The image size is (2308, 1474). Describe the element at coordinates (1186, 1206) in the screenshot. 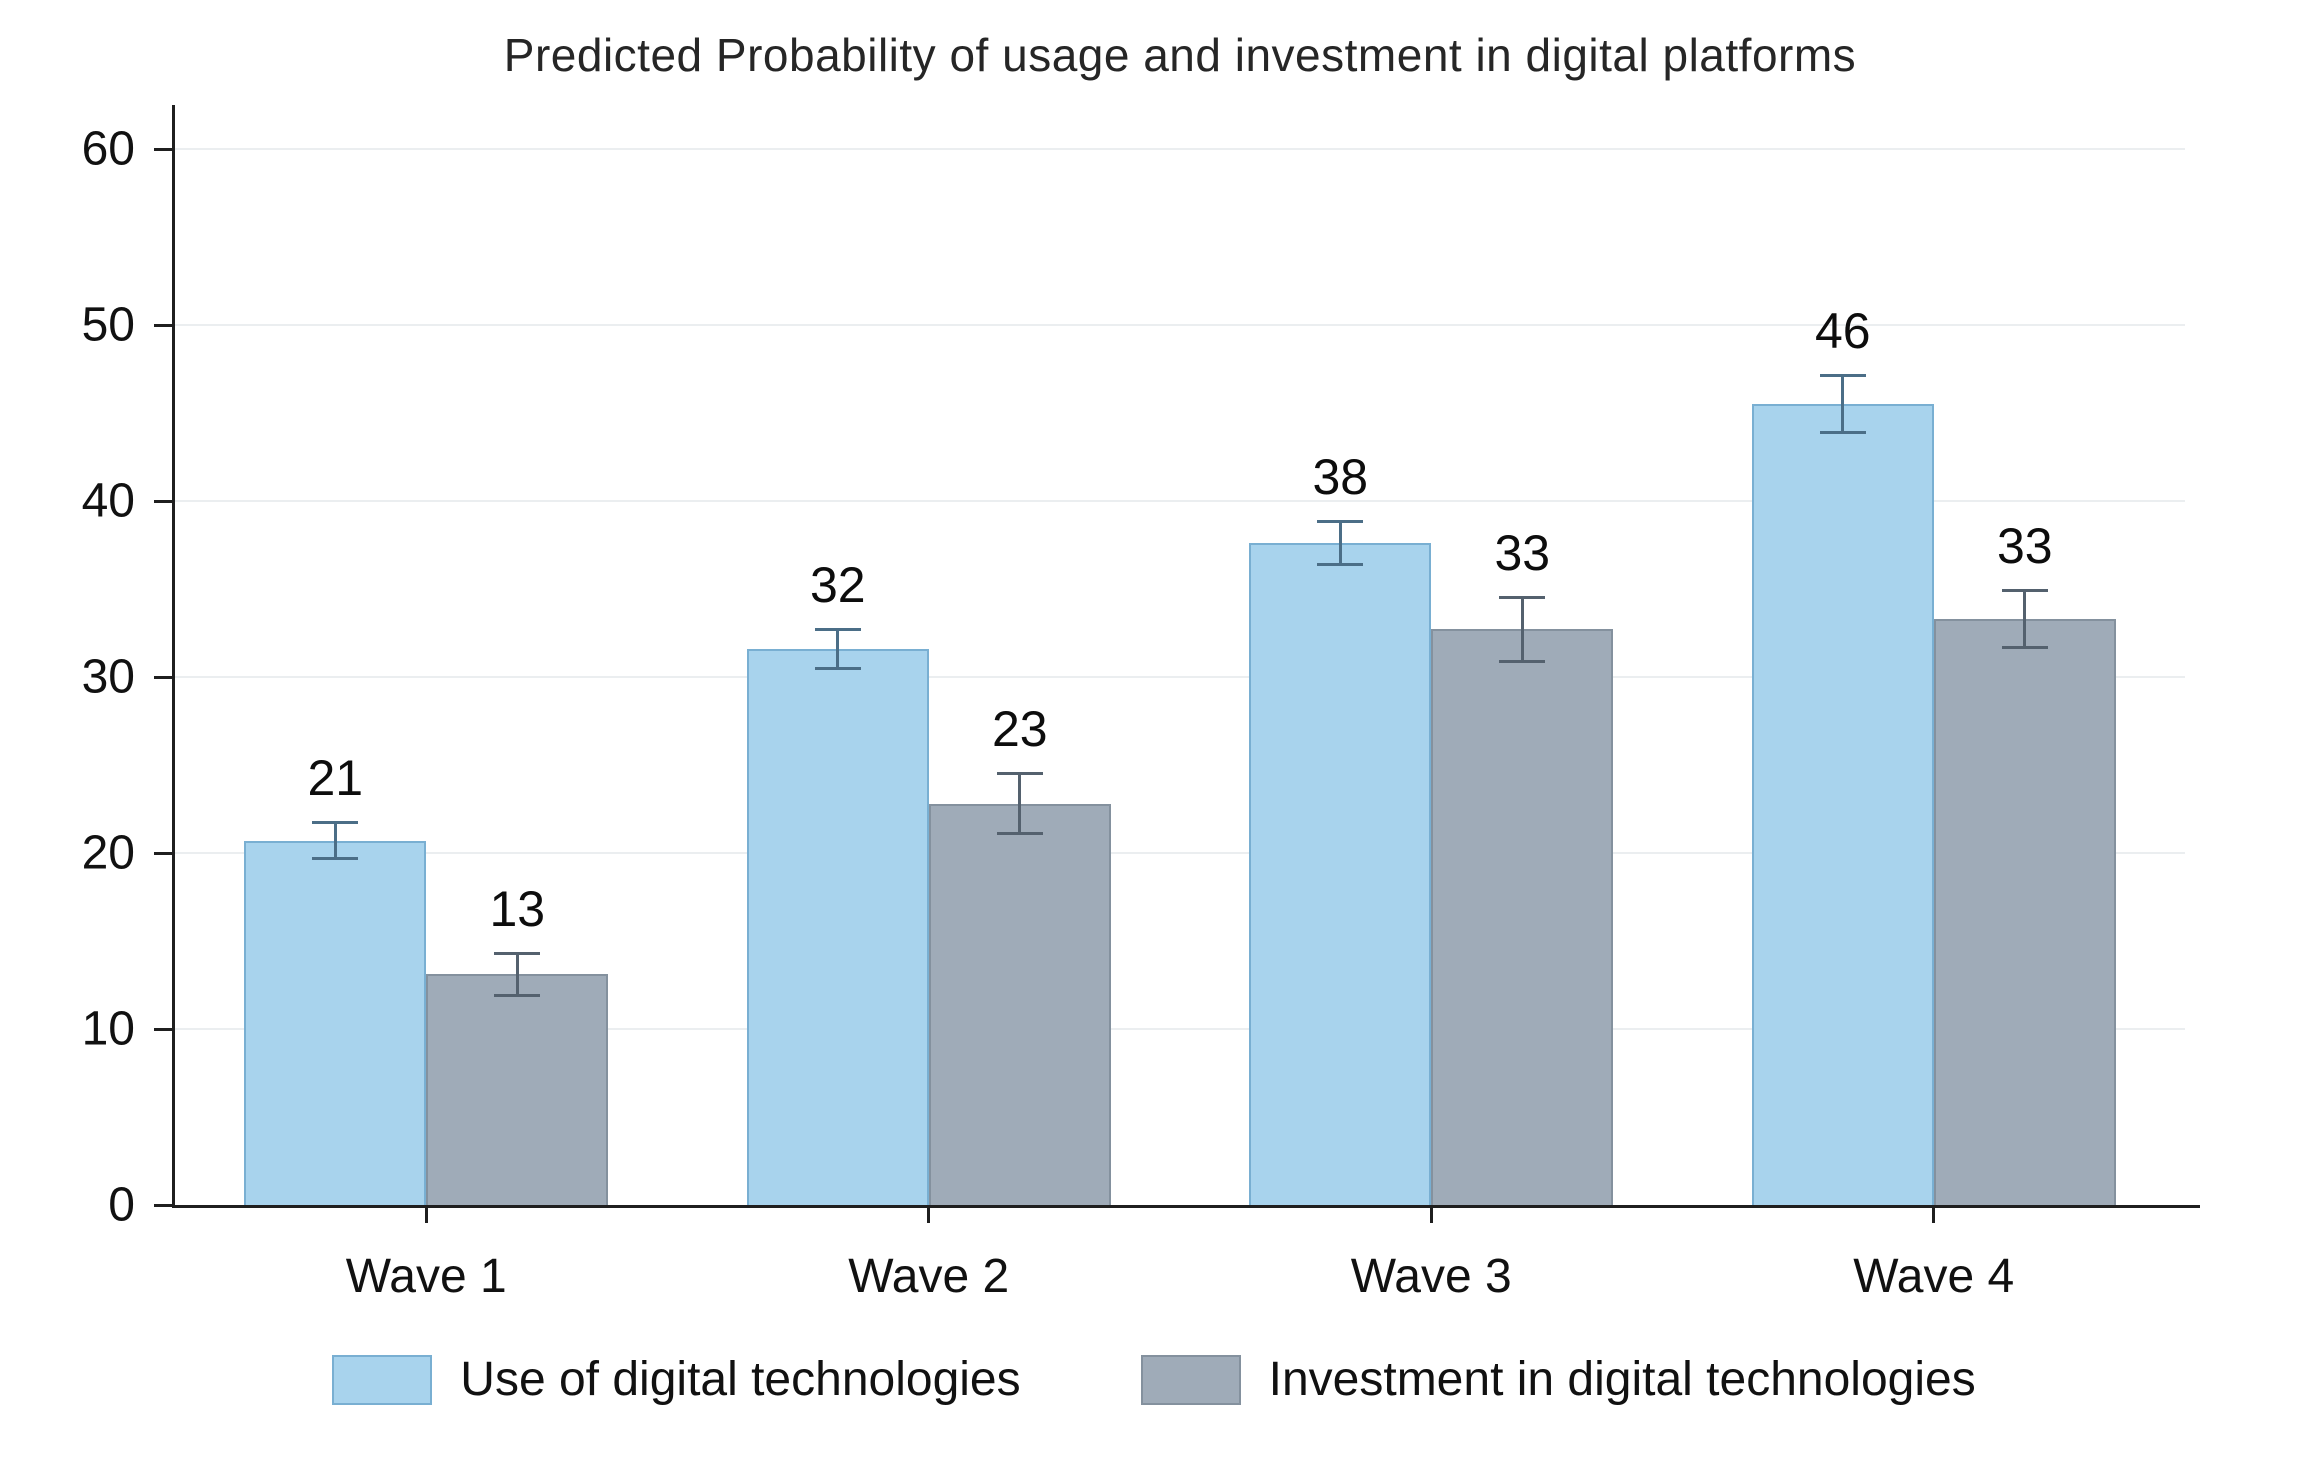

I see `x-axis-line` at that location.